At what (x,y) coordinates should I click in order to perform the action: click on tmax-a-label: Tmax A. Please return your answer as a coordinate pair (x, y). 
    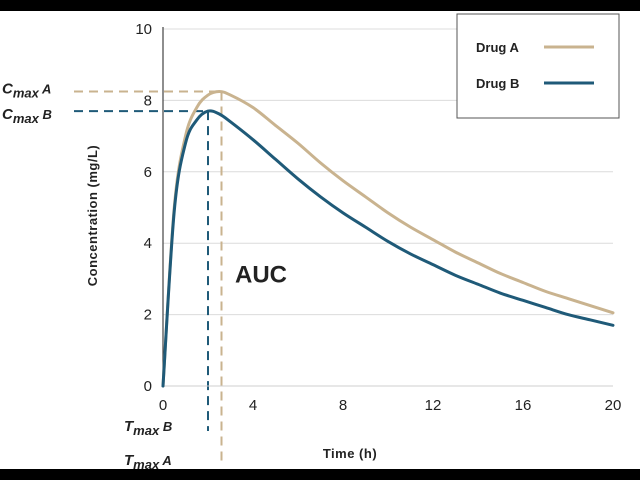
    Looking at the image, I should click on (148, 460).